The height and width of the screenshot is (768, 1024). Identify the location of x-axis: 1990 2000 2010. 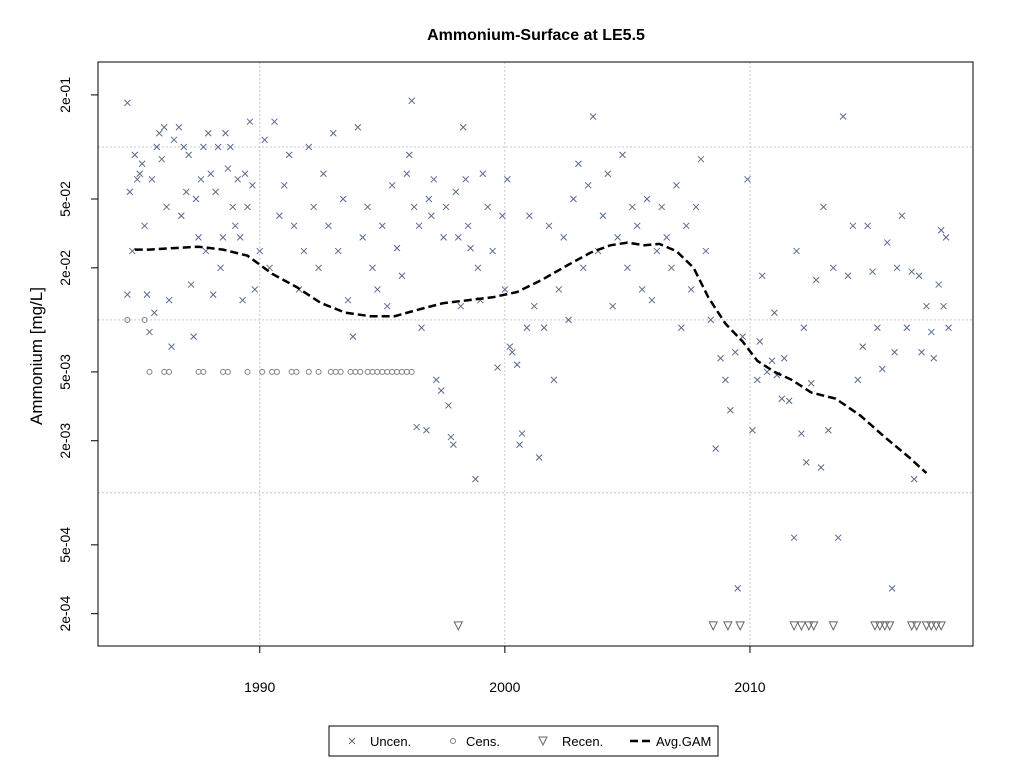
(505, 670).